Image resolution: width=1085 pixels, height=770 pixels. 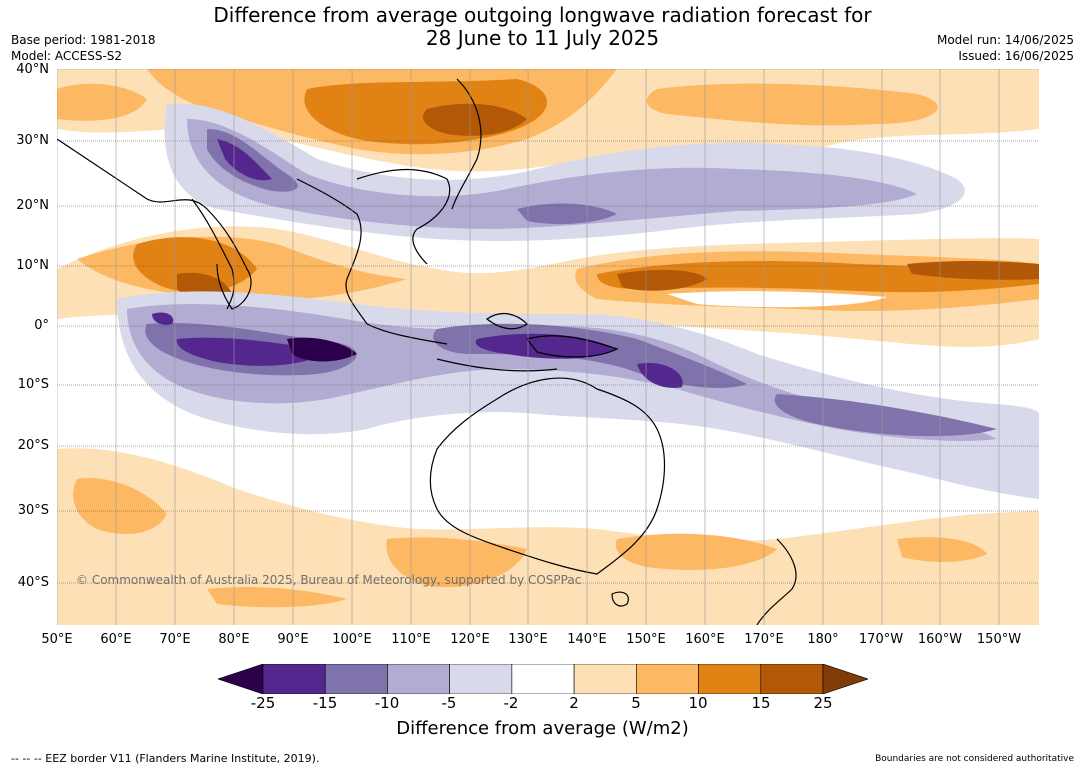 What do you see at coordinates (234, 639) in the screenshot?
I see `lon-label: 80°E` at bounding box center [234, 639].